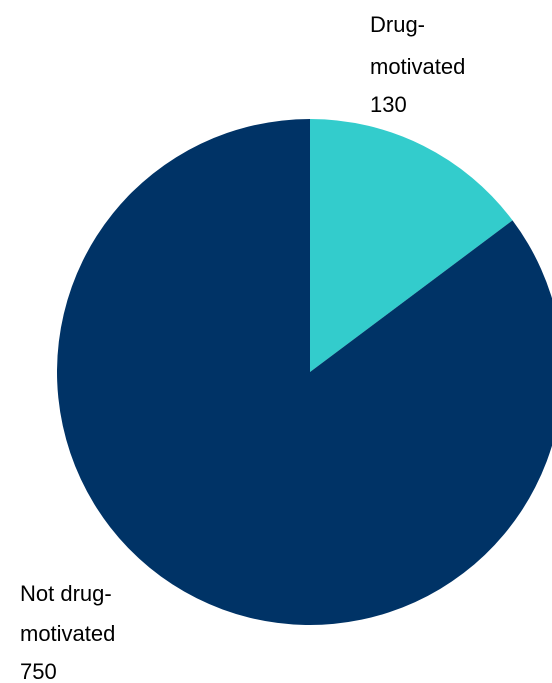 The width and height of the screenshot is (552, 683). What do you see at coordinates (388, 104) in the screenshot?
I see `label-drug-motivated-value: 130` at bounding box center [388, 104].